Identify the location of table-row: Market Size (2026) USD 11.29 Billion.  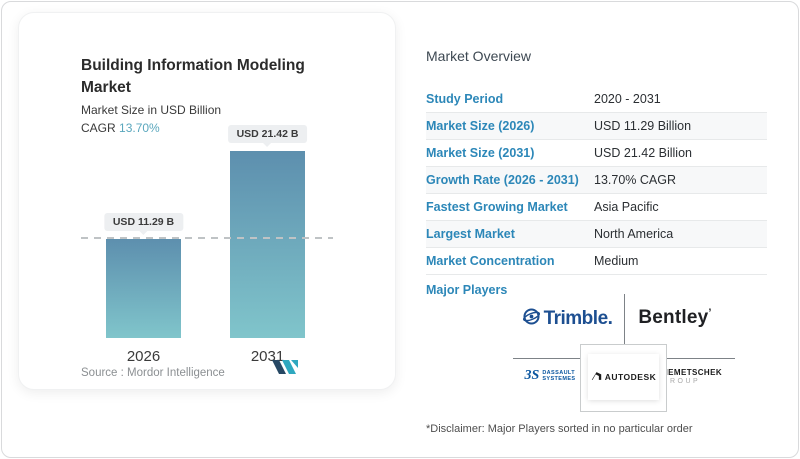
(596, 126).